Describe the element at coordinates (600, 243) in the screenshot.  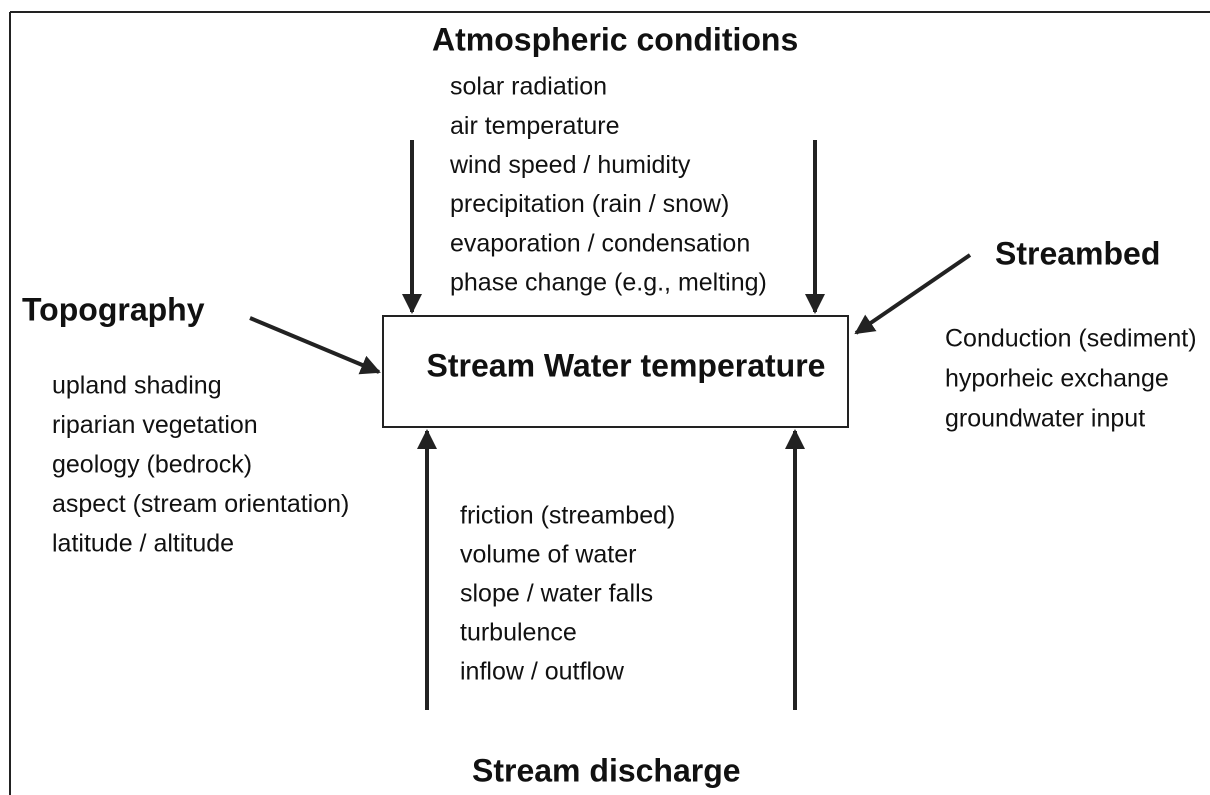
I see `group-item: evaporation / condensation` at that location.